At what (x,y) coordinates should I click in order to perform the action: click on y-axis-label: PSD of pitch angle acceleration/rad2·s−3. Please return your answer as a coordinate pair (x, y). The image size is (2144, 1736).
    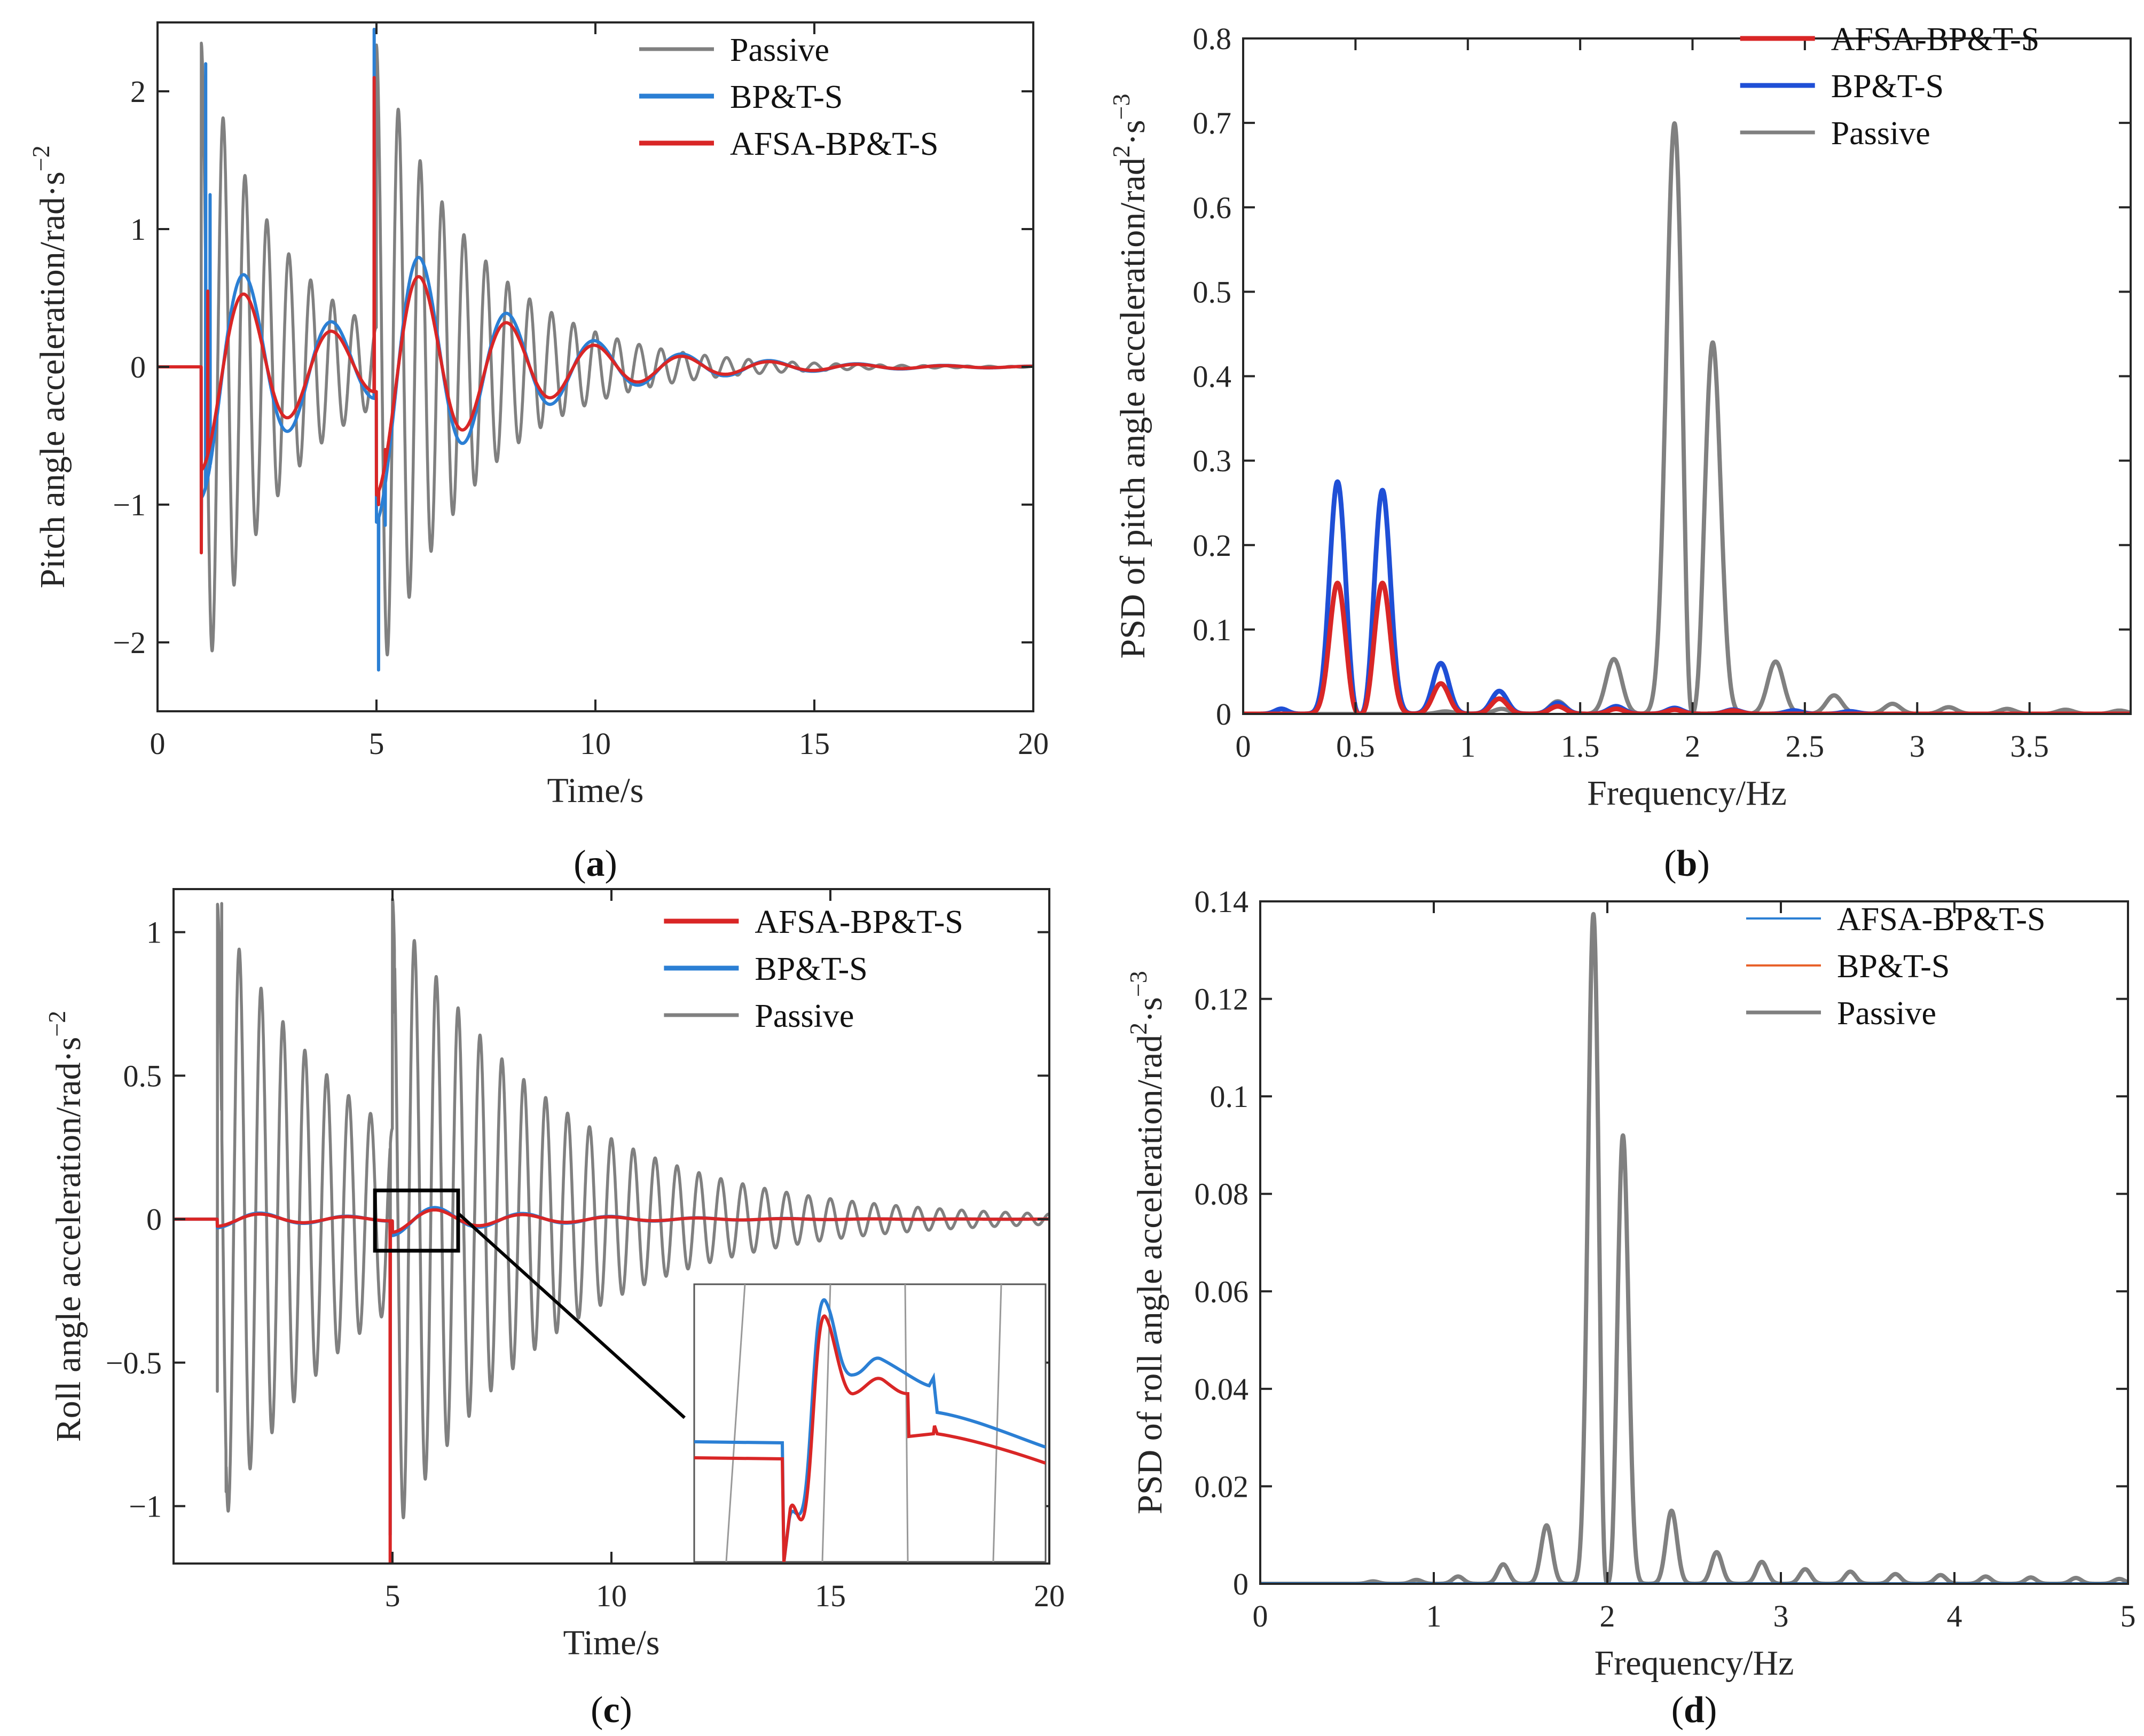
    Looking at the image, I should click on (1130, 376).